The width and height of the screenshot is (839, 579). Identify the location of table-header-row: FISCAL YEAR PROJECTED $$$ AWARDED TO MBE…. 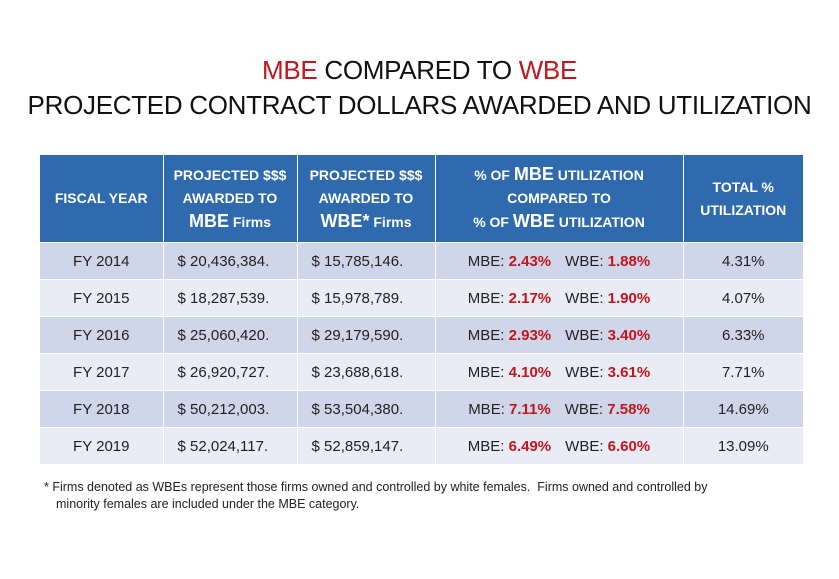
(421, 199).